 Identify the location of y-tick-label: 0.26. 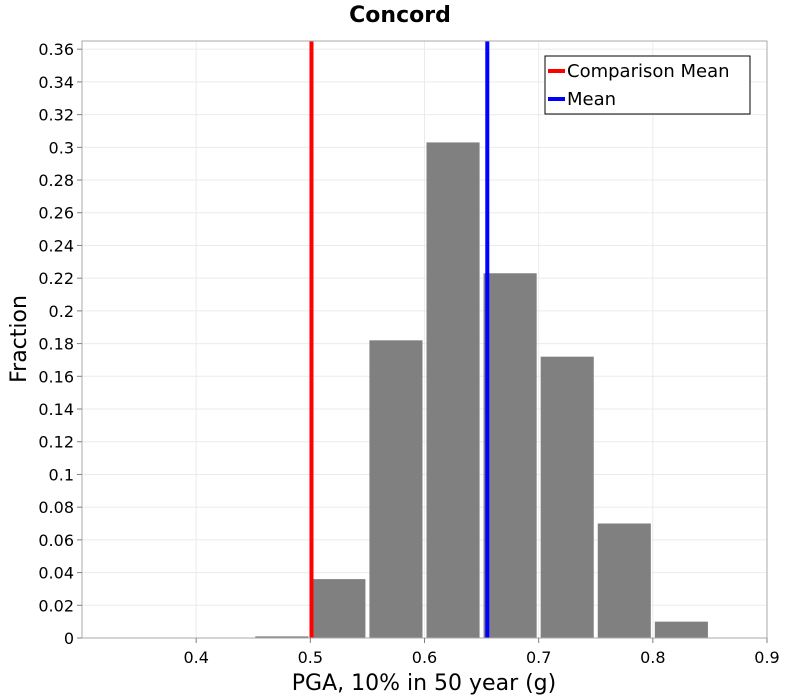
(56, 213).